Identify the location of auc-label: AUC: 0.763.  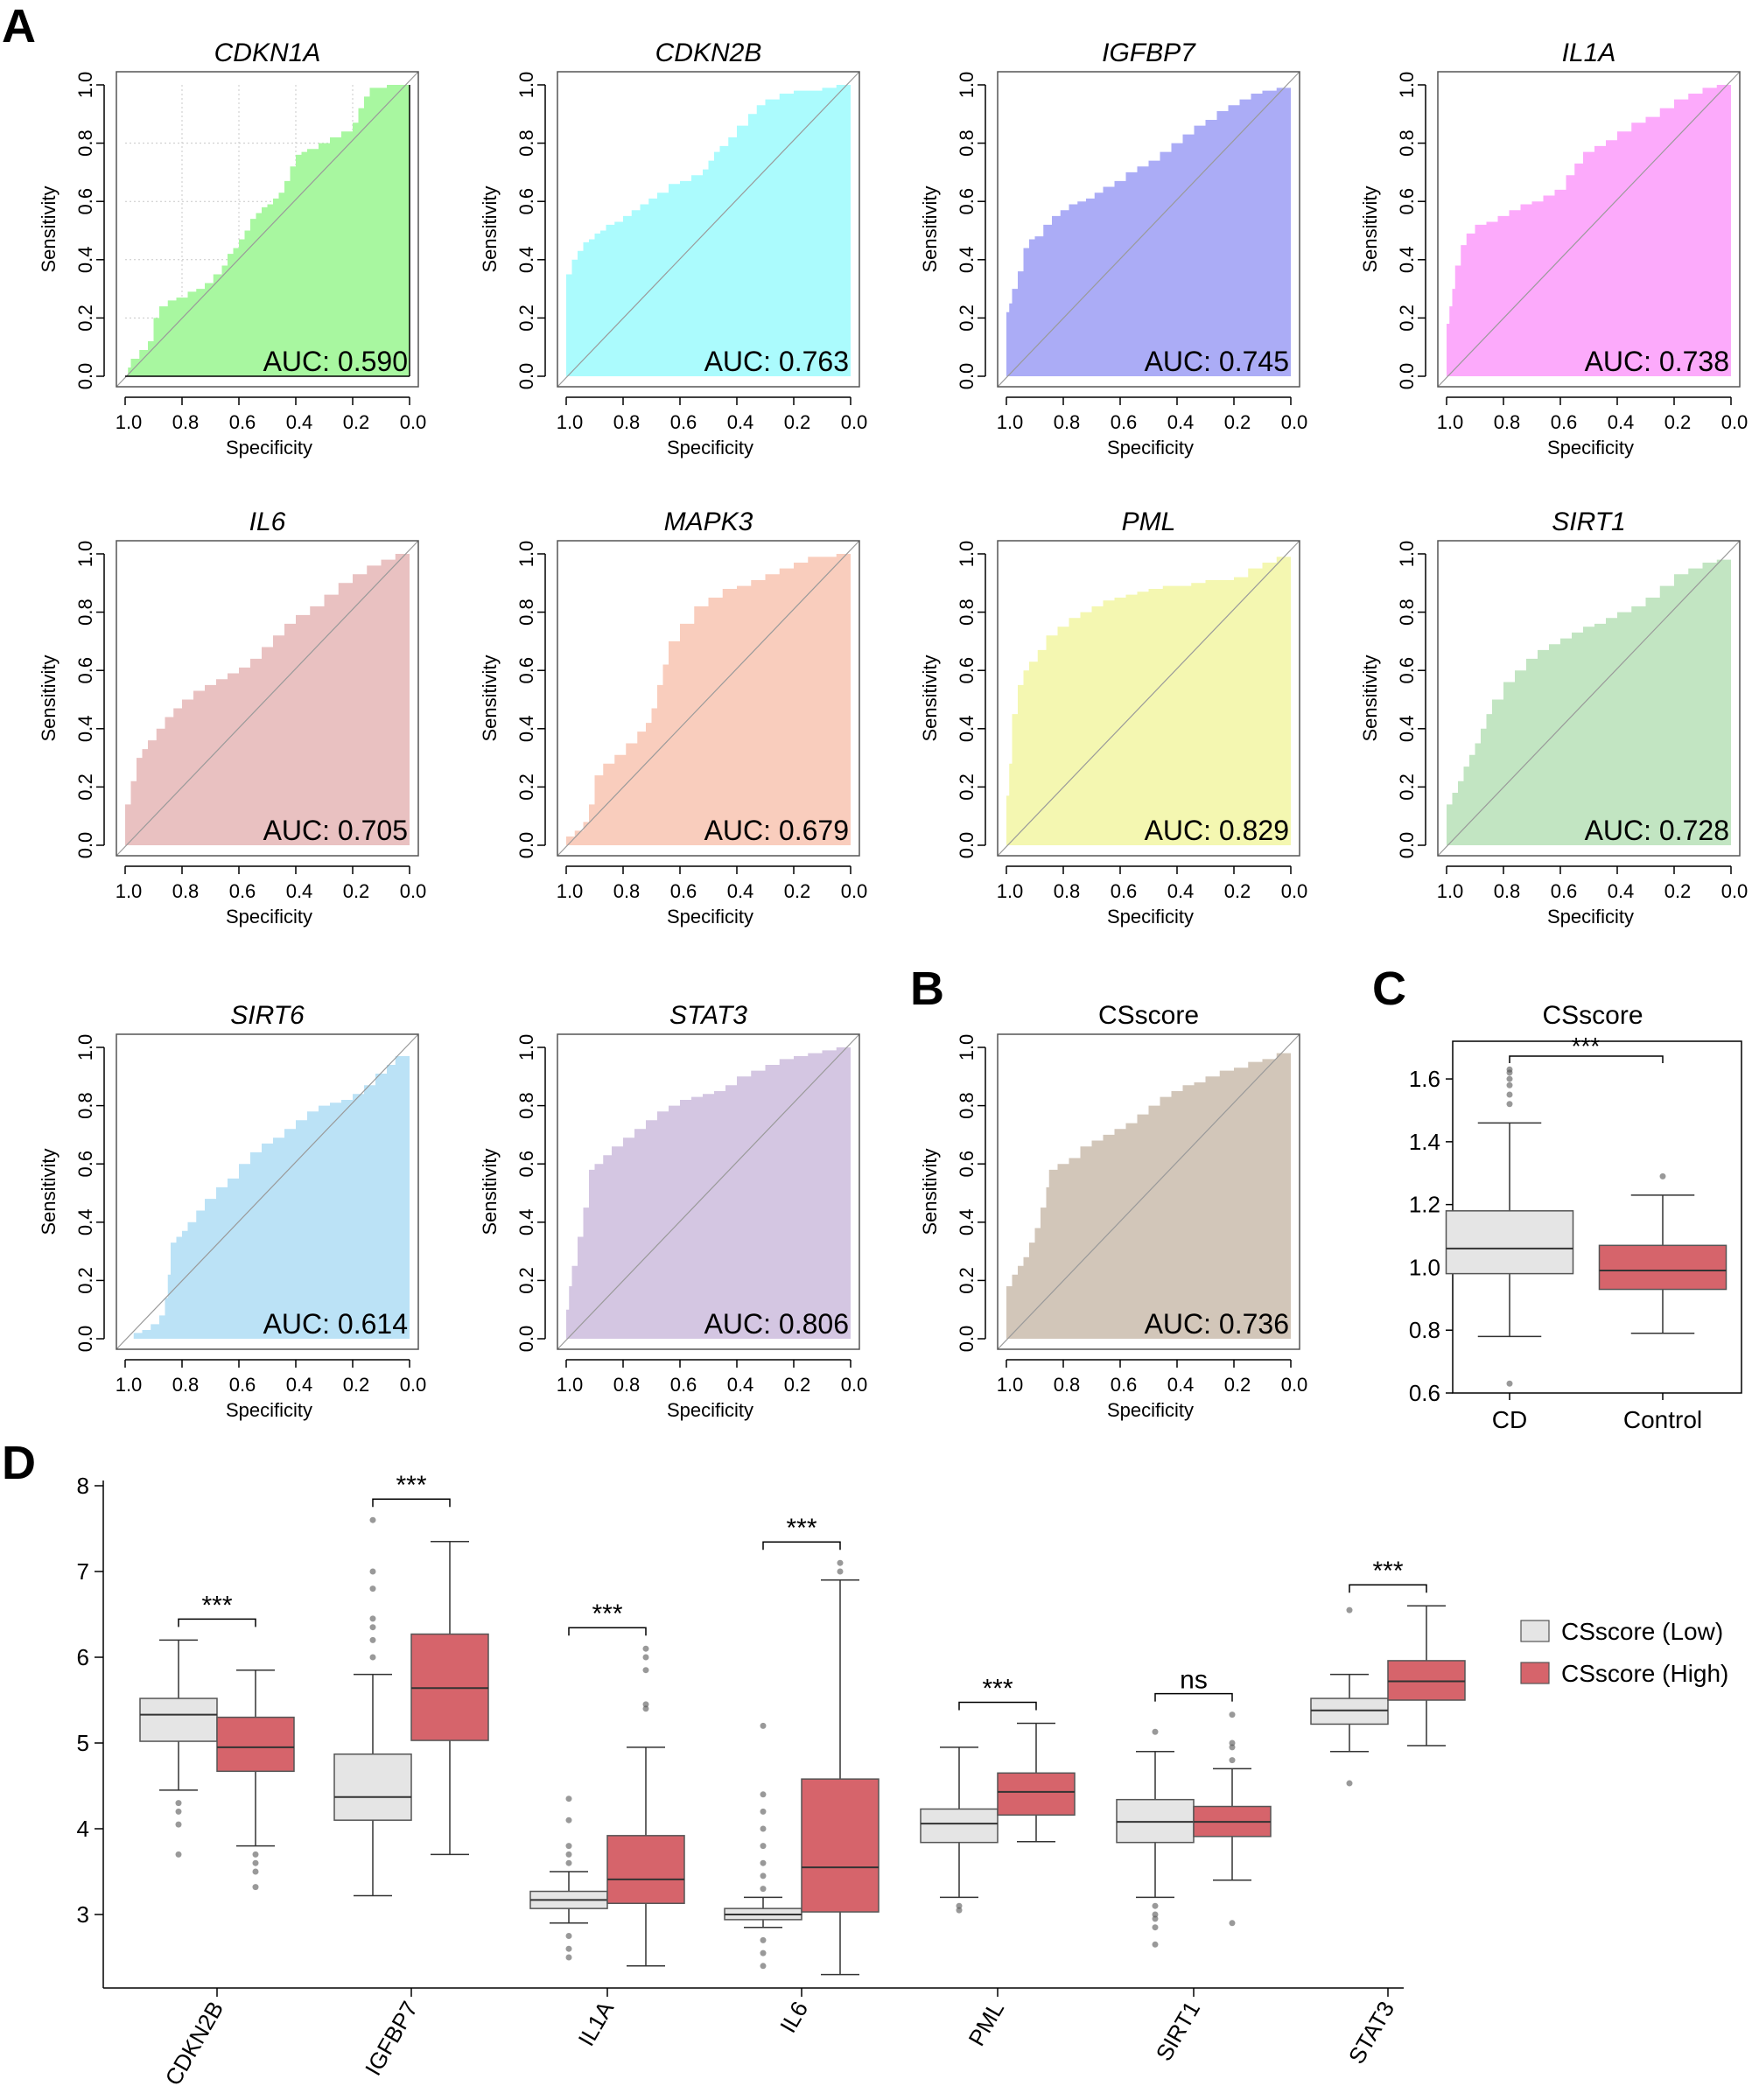
(777, 361).